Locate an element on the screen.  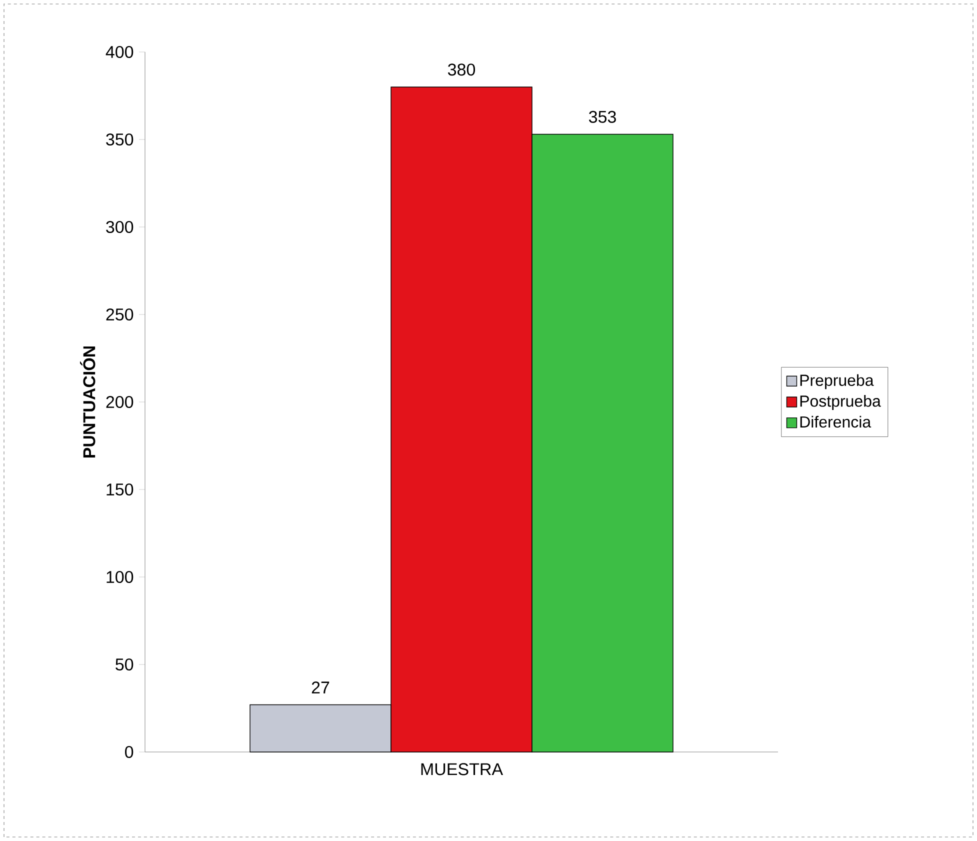
y-axis-title: PUNTUACIÓN is located at coordinates (88, 402).